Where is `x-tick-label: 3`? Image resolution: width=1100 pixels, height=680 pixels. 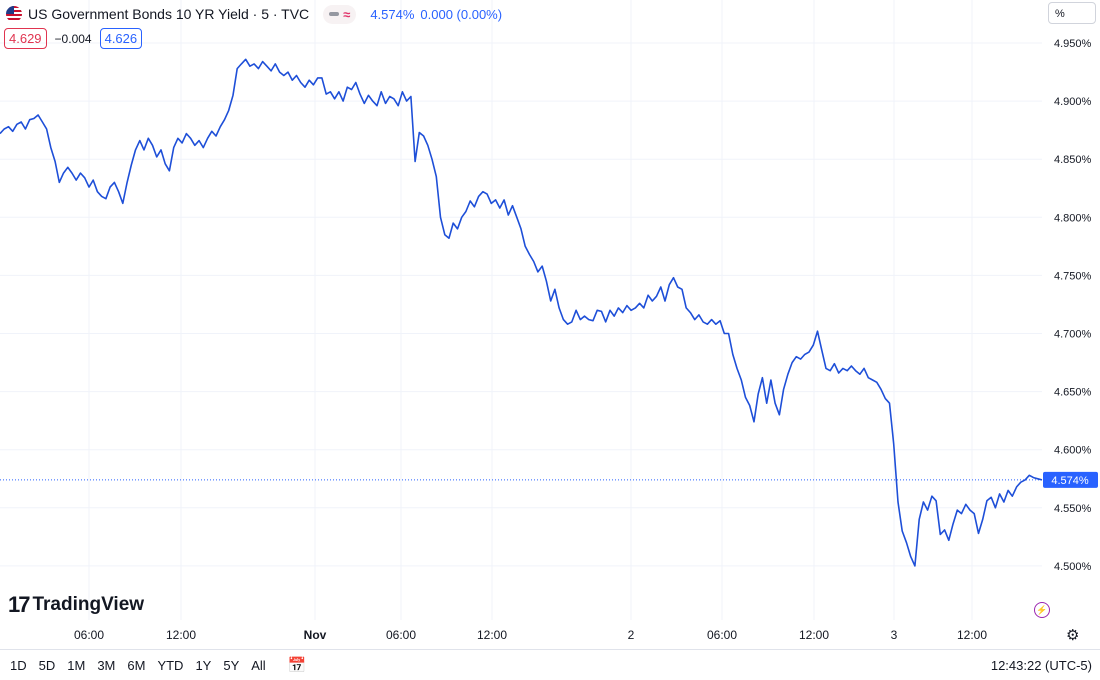
x-tick-label: 3 is located at coordinates (894, 635).